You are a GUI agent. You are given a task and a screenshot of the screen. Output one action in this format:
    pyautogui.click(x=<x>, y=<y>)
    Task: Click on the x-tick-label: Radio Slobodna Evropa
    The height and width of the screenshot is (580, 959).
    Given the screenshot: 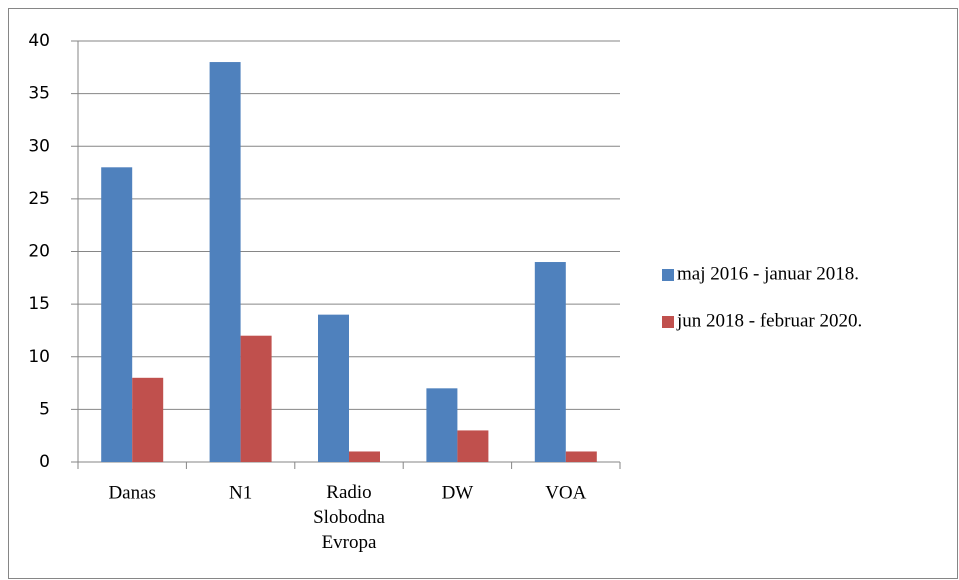 What is the action you would take?
    pyautogui.click(x=349, y=517)
    